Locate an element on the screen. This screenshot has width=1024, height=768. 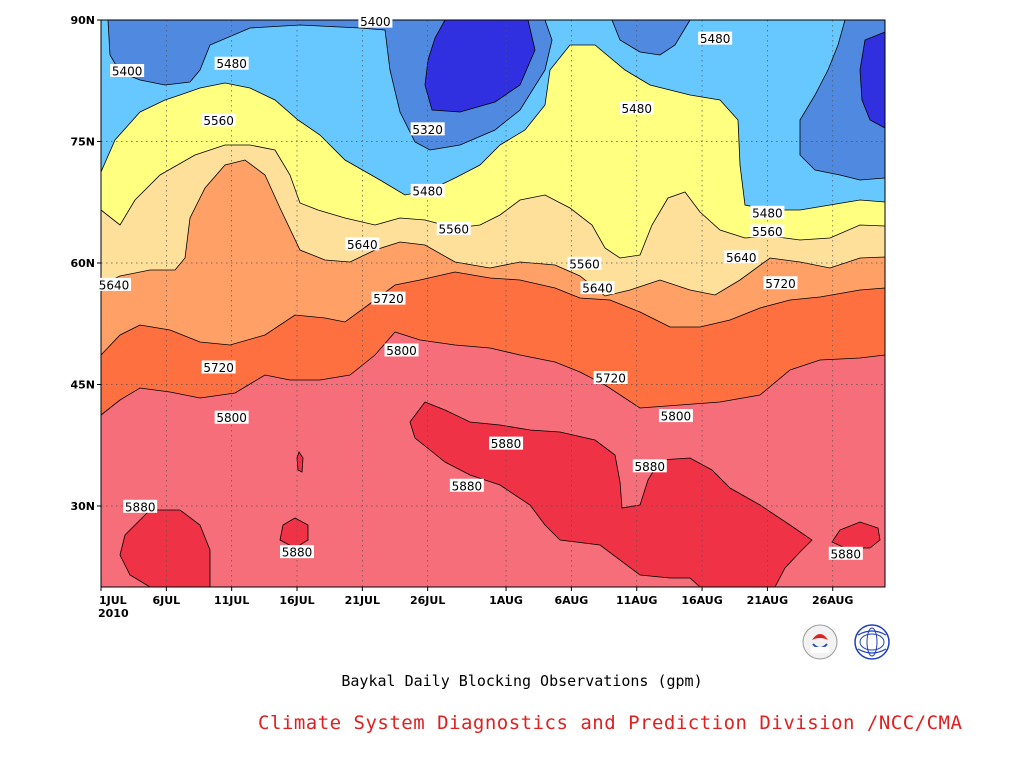
band-below-5320-east is located at coordinates (872, 80).